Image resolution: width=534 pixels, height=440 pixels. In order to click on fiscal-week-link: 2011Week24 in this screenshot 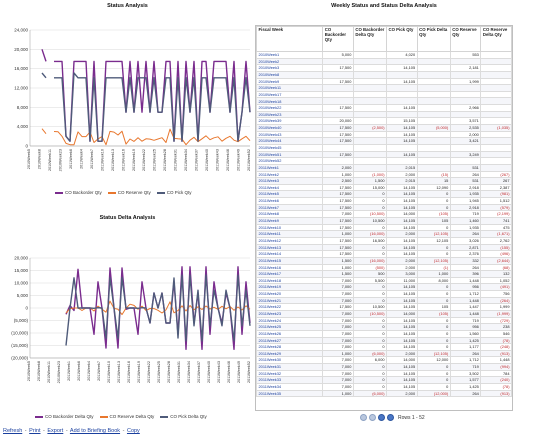, I will do `click(290, 320)`.